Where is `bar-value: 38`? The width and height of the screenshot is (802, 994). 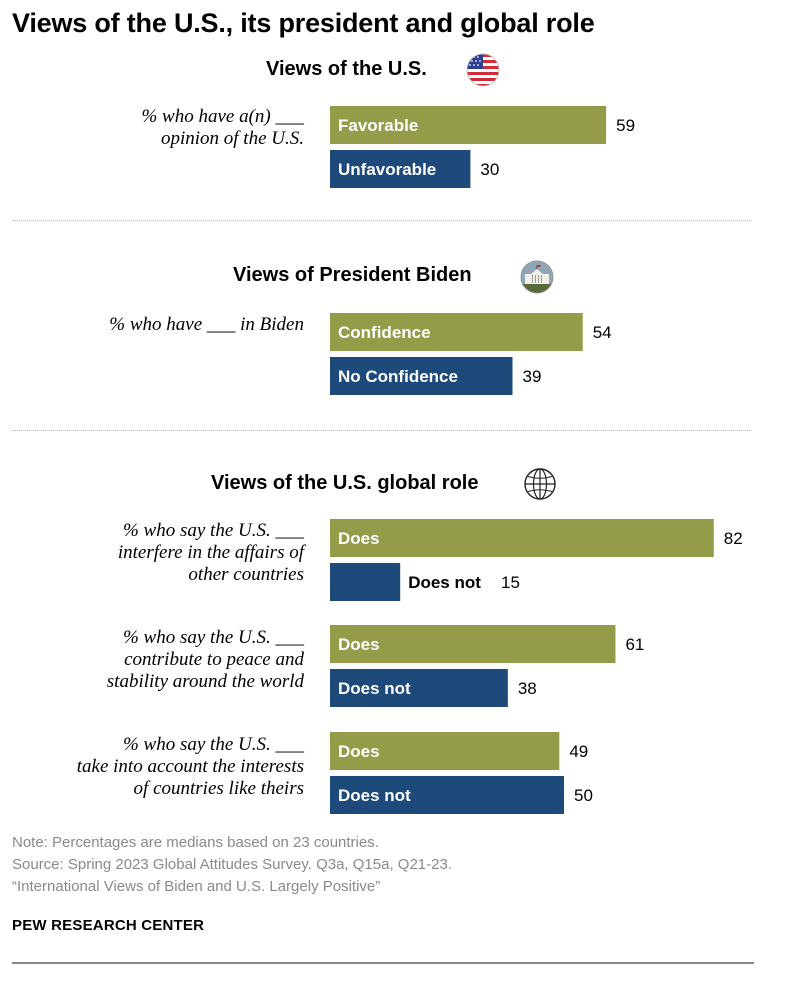 bar-value: 38 is located at coordinates (527, 688).